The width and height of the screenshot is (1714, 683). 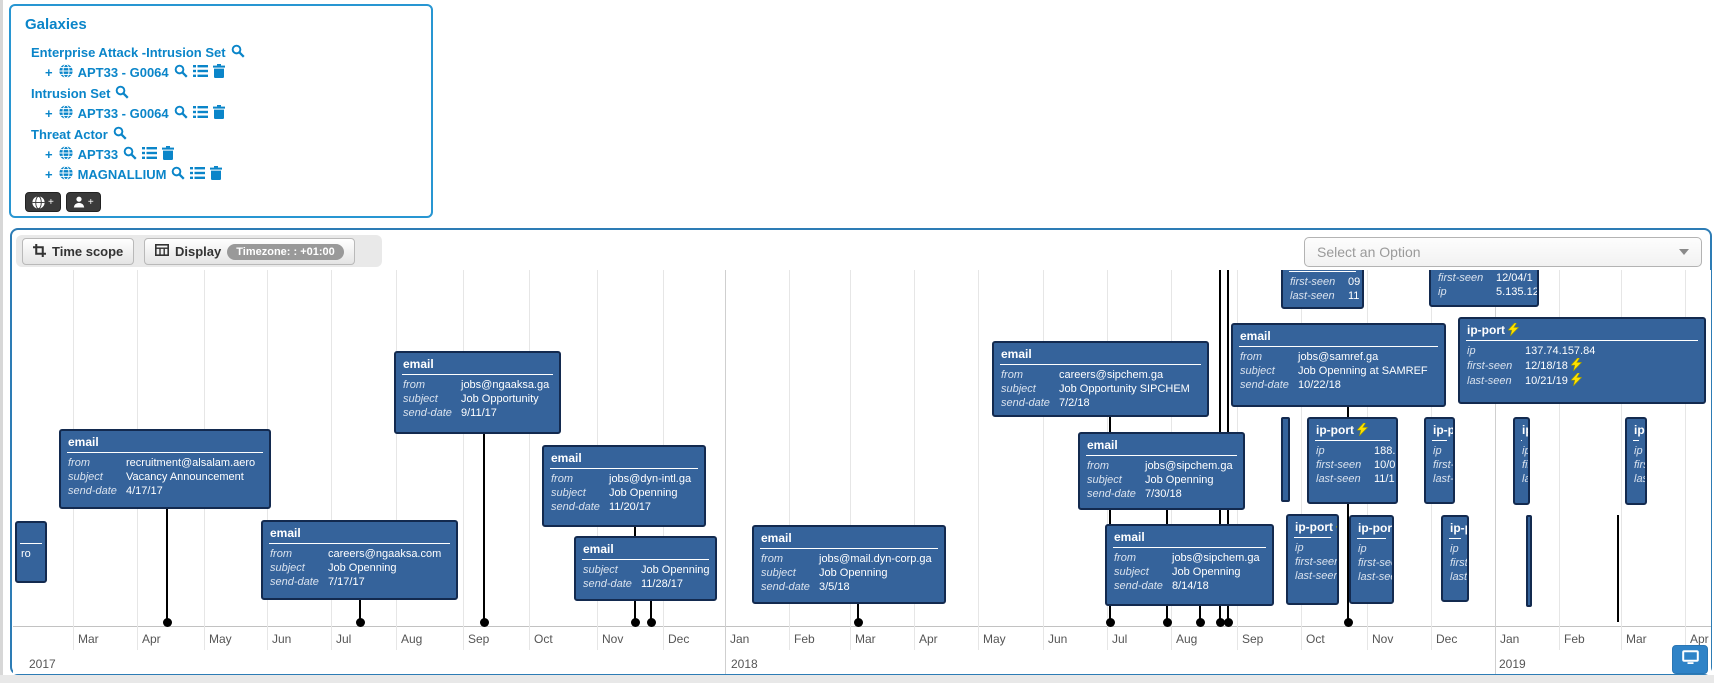 I want to click on card-attribute-row: send-date 7/2/18, so click(x=1100, y=403).